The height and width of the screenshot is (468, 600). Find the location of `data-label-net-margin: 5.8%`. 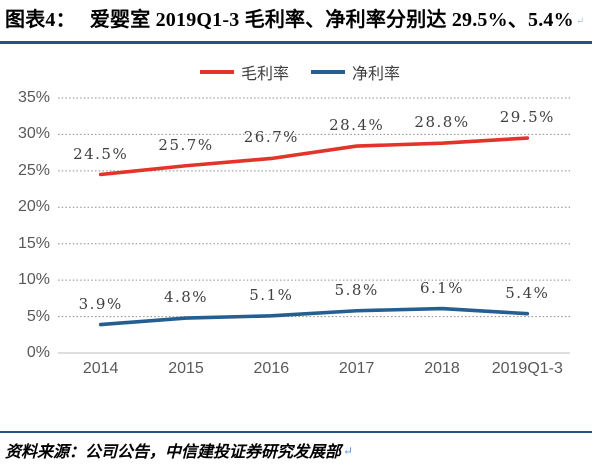

data-label-net-margin: 5.8% is located at coordinates (356, 289).